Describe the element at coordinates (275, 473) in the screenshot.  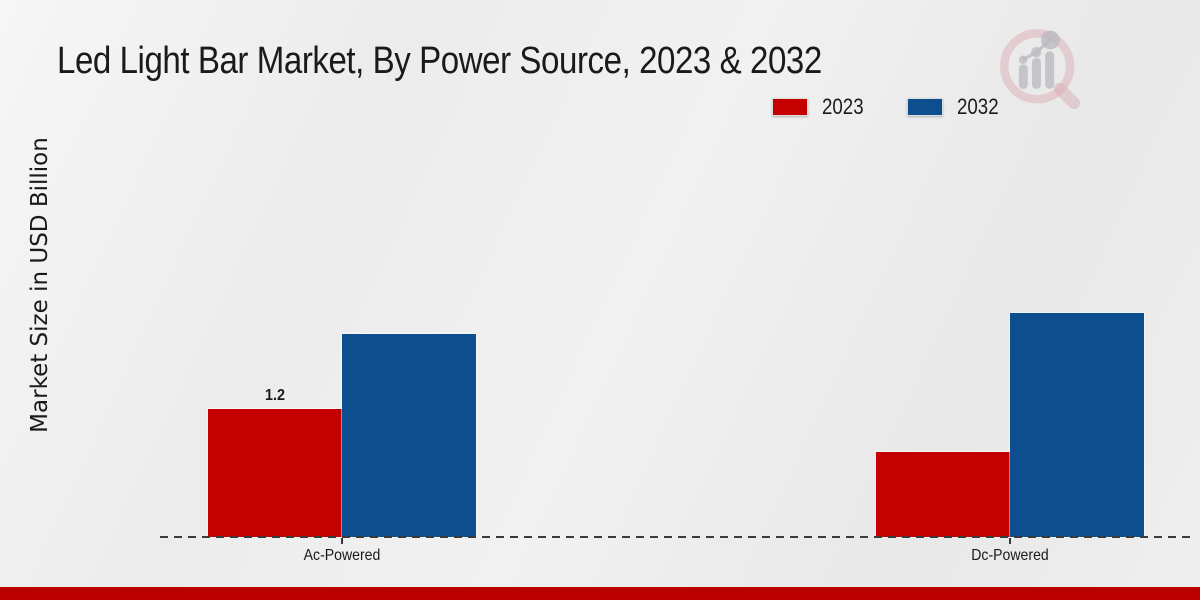
I see `bar-2023-ac-powered` at that location.